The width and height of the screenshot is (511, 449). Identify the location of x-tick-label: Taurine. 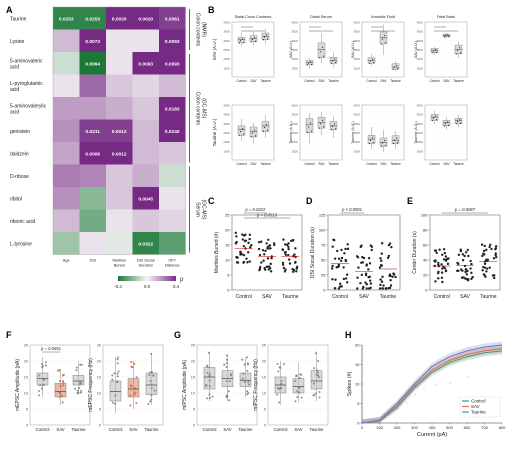
(245, 429).